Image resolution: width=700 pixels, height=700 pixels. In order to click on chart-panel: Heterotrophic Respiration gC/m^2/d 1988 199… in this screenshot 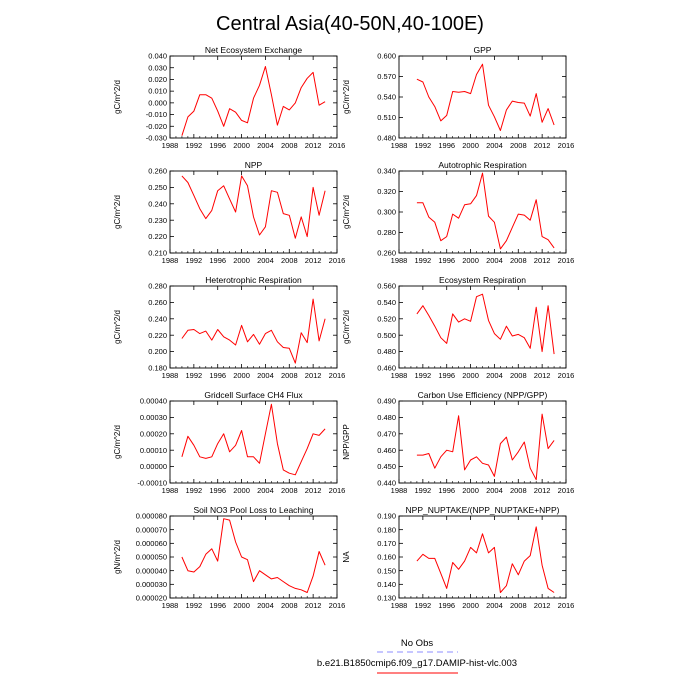, I will do `click(229, 327)`.